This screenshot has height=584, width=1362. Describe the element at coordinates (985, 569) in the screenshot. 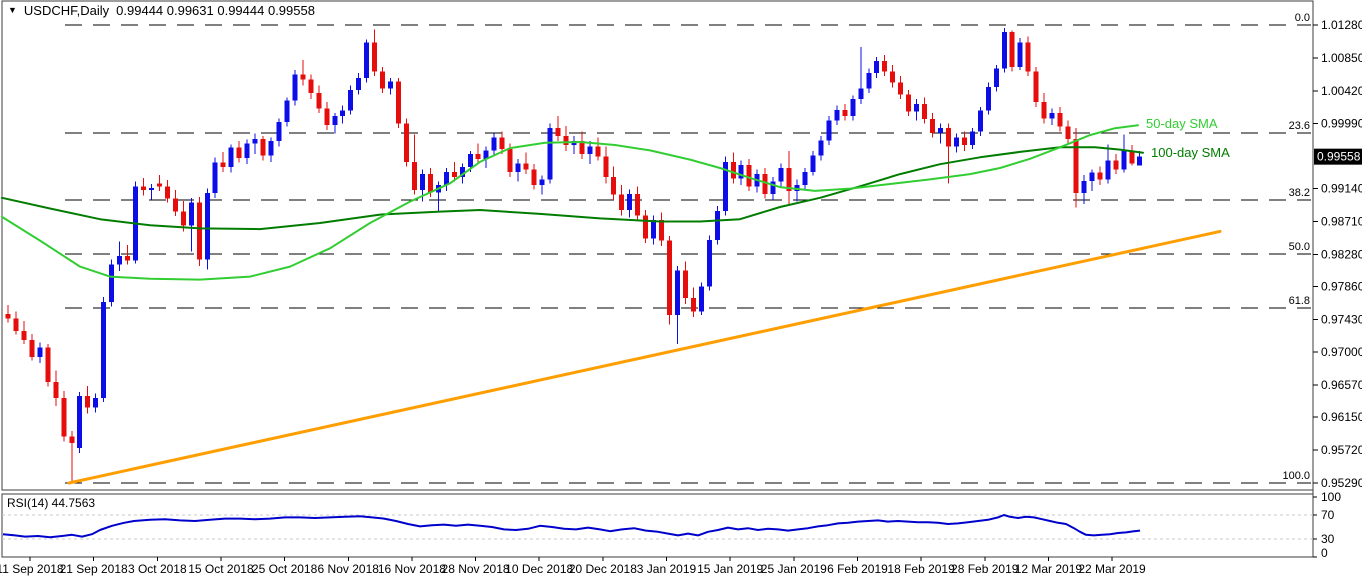

I see `date-tick-label: 28 Feb 2019` at that location.